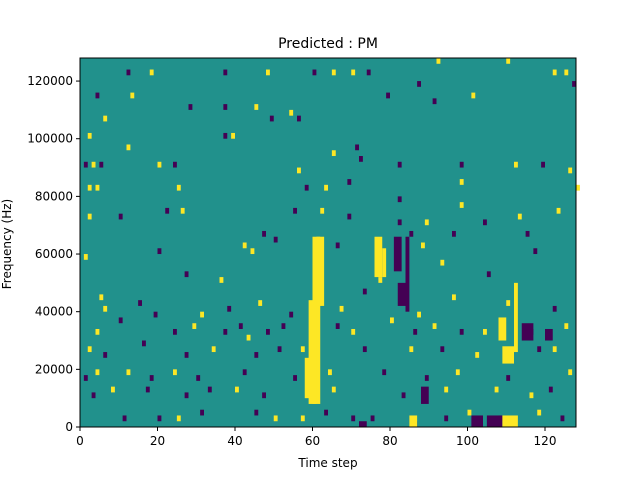 The image size is (640, 480). What do you see at coordinates (234, 441) in the screenshot?
I see `x-tick-label: 40` at bounding box center [234, 441].